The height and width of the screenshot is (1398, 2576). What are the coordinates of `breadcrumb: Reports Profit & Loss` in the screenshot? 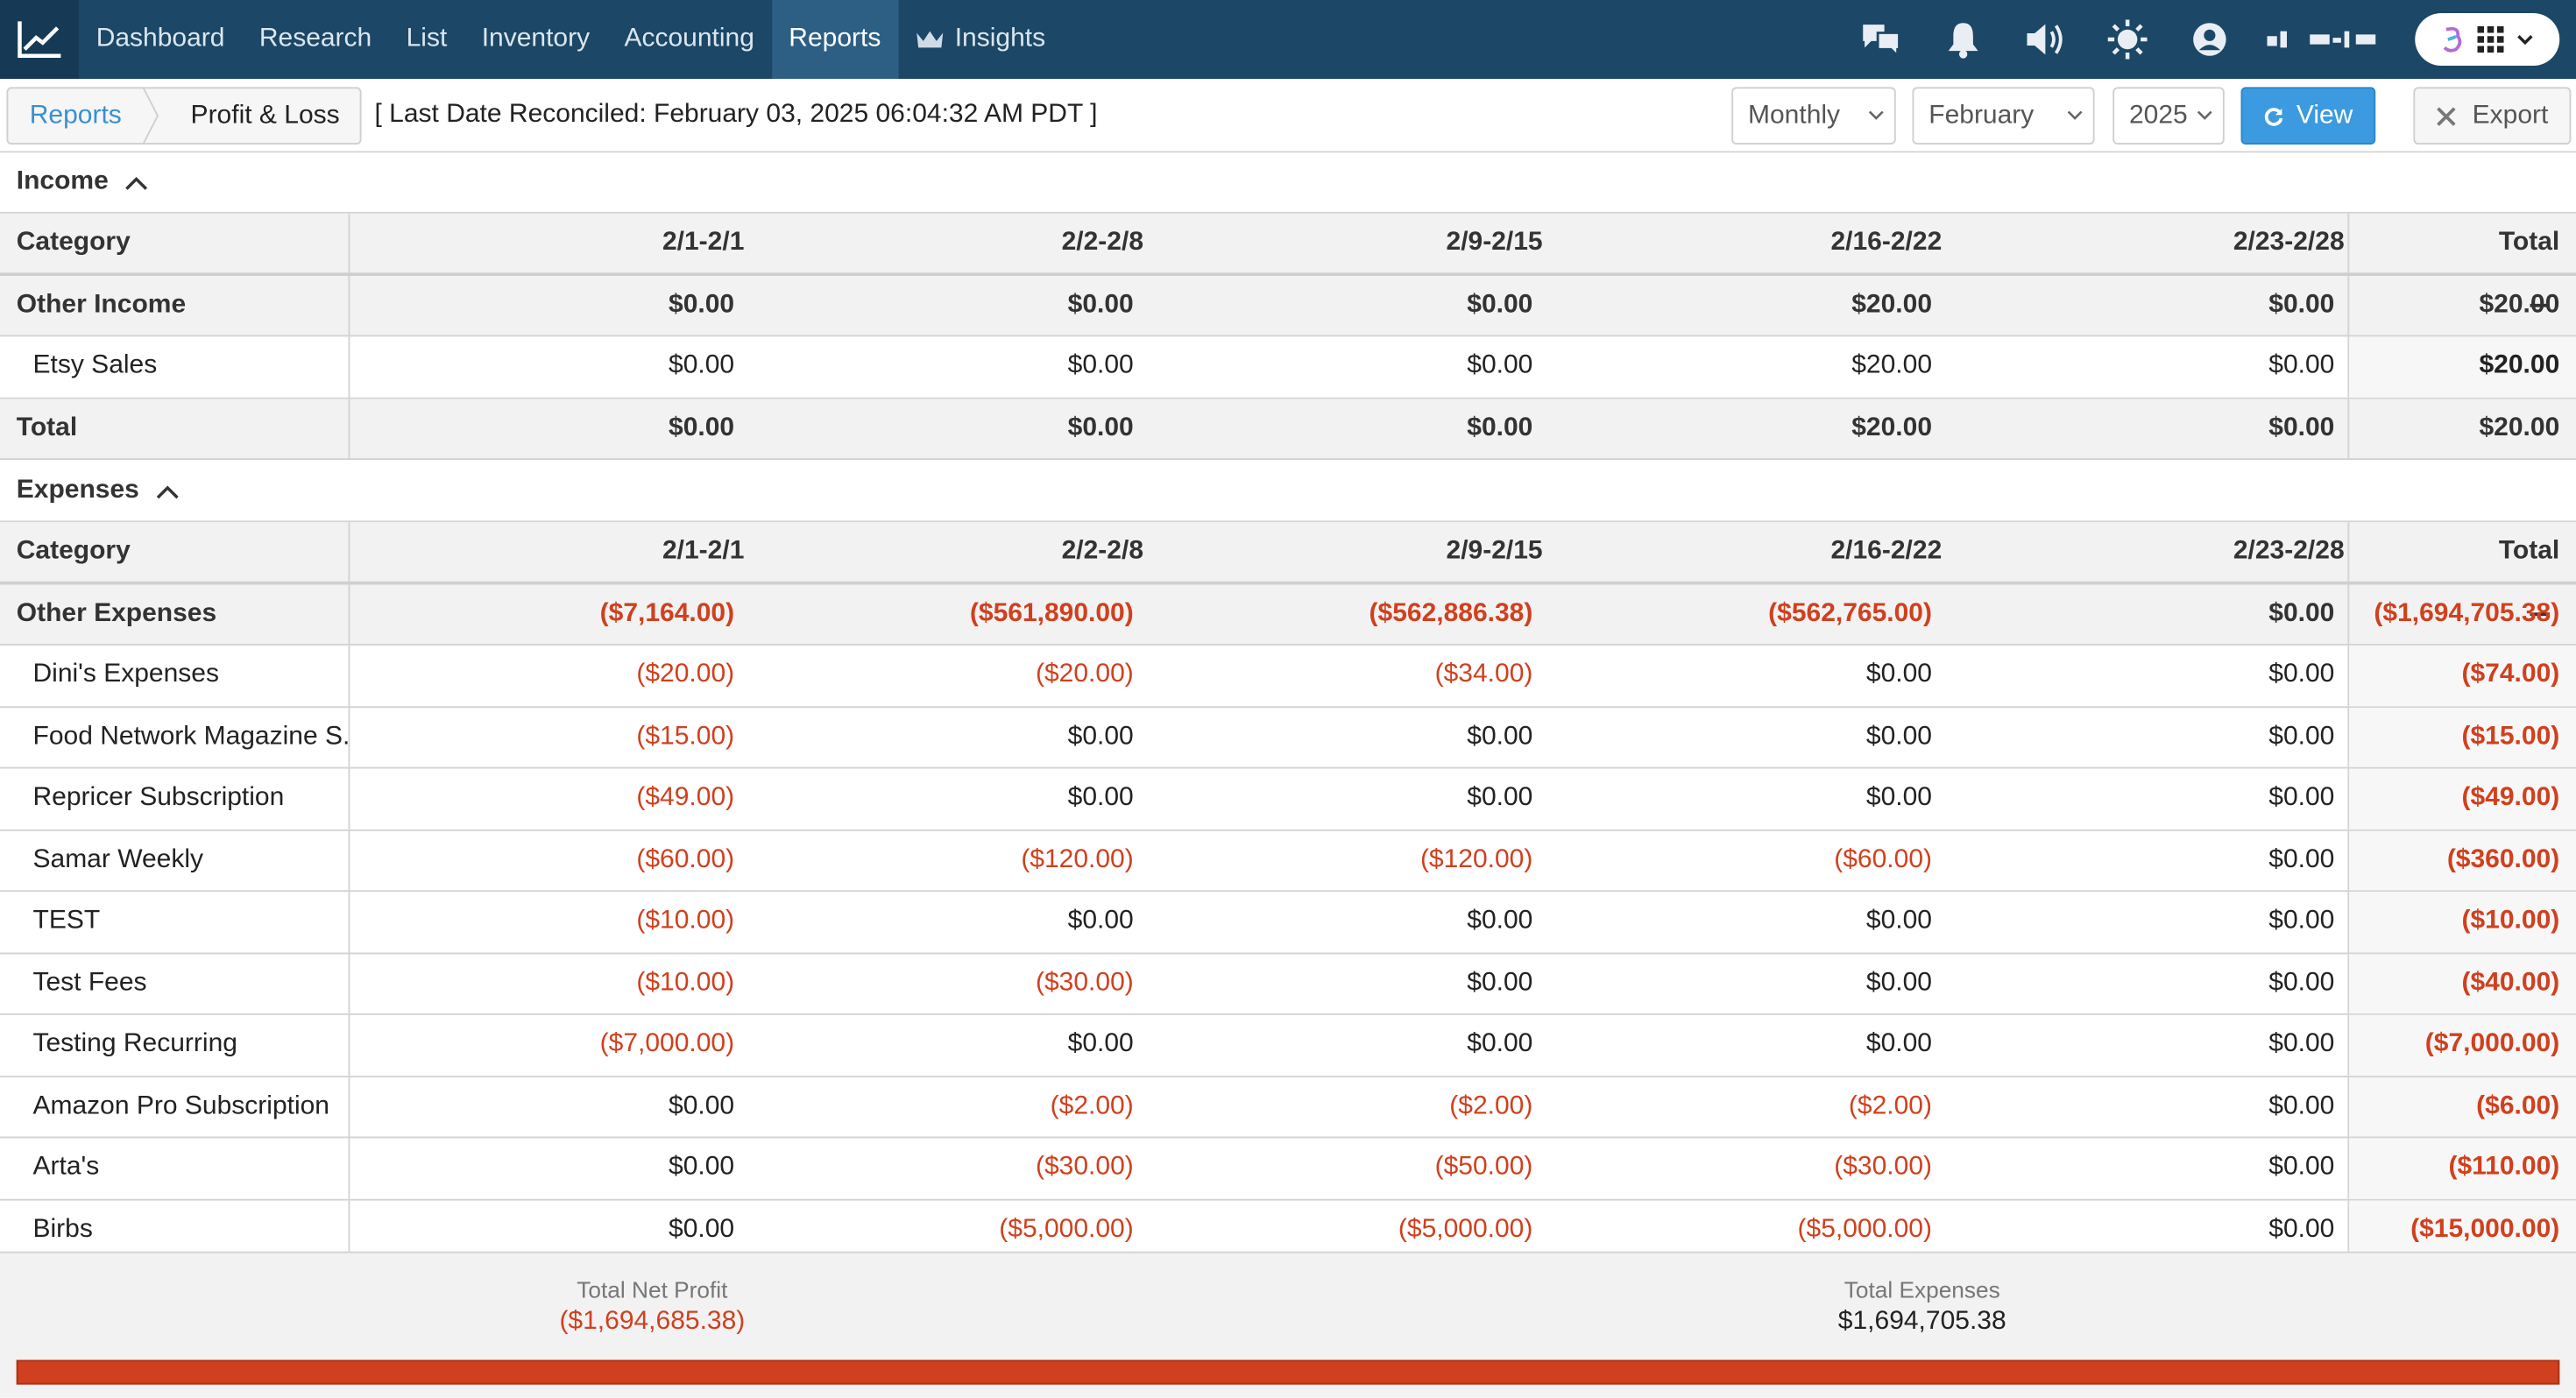 It's located at (184, 116).